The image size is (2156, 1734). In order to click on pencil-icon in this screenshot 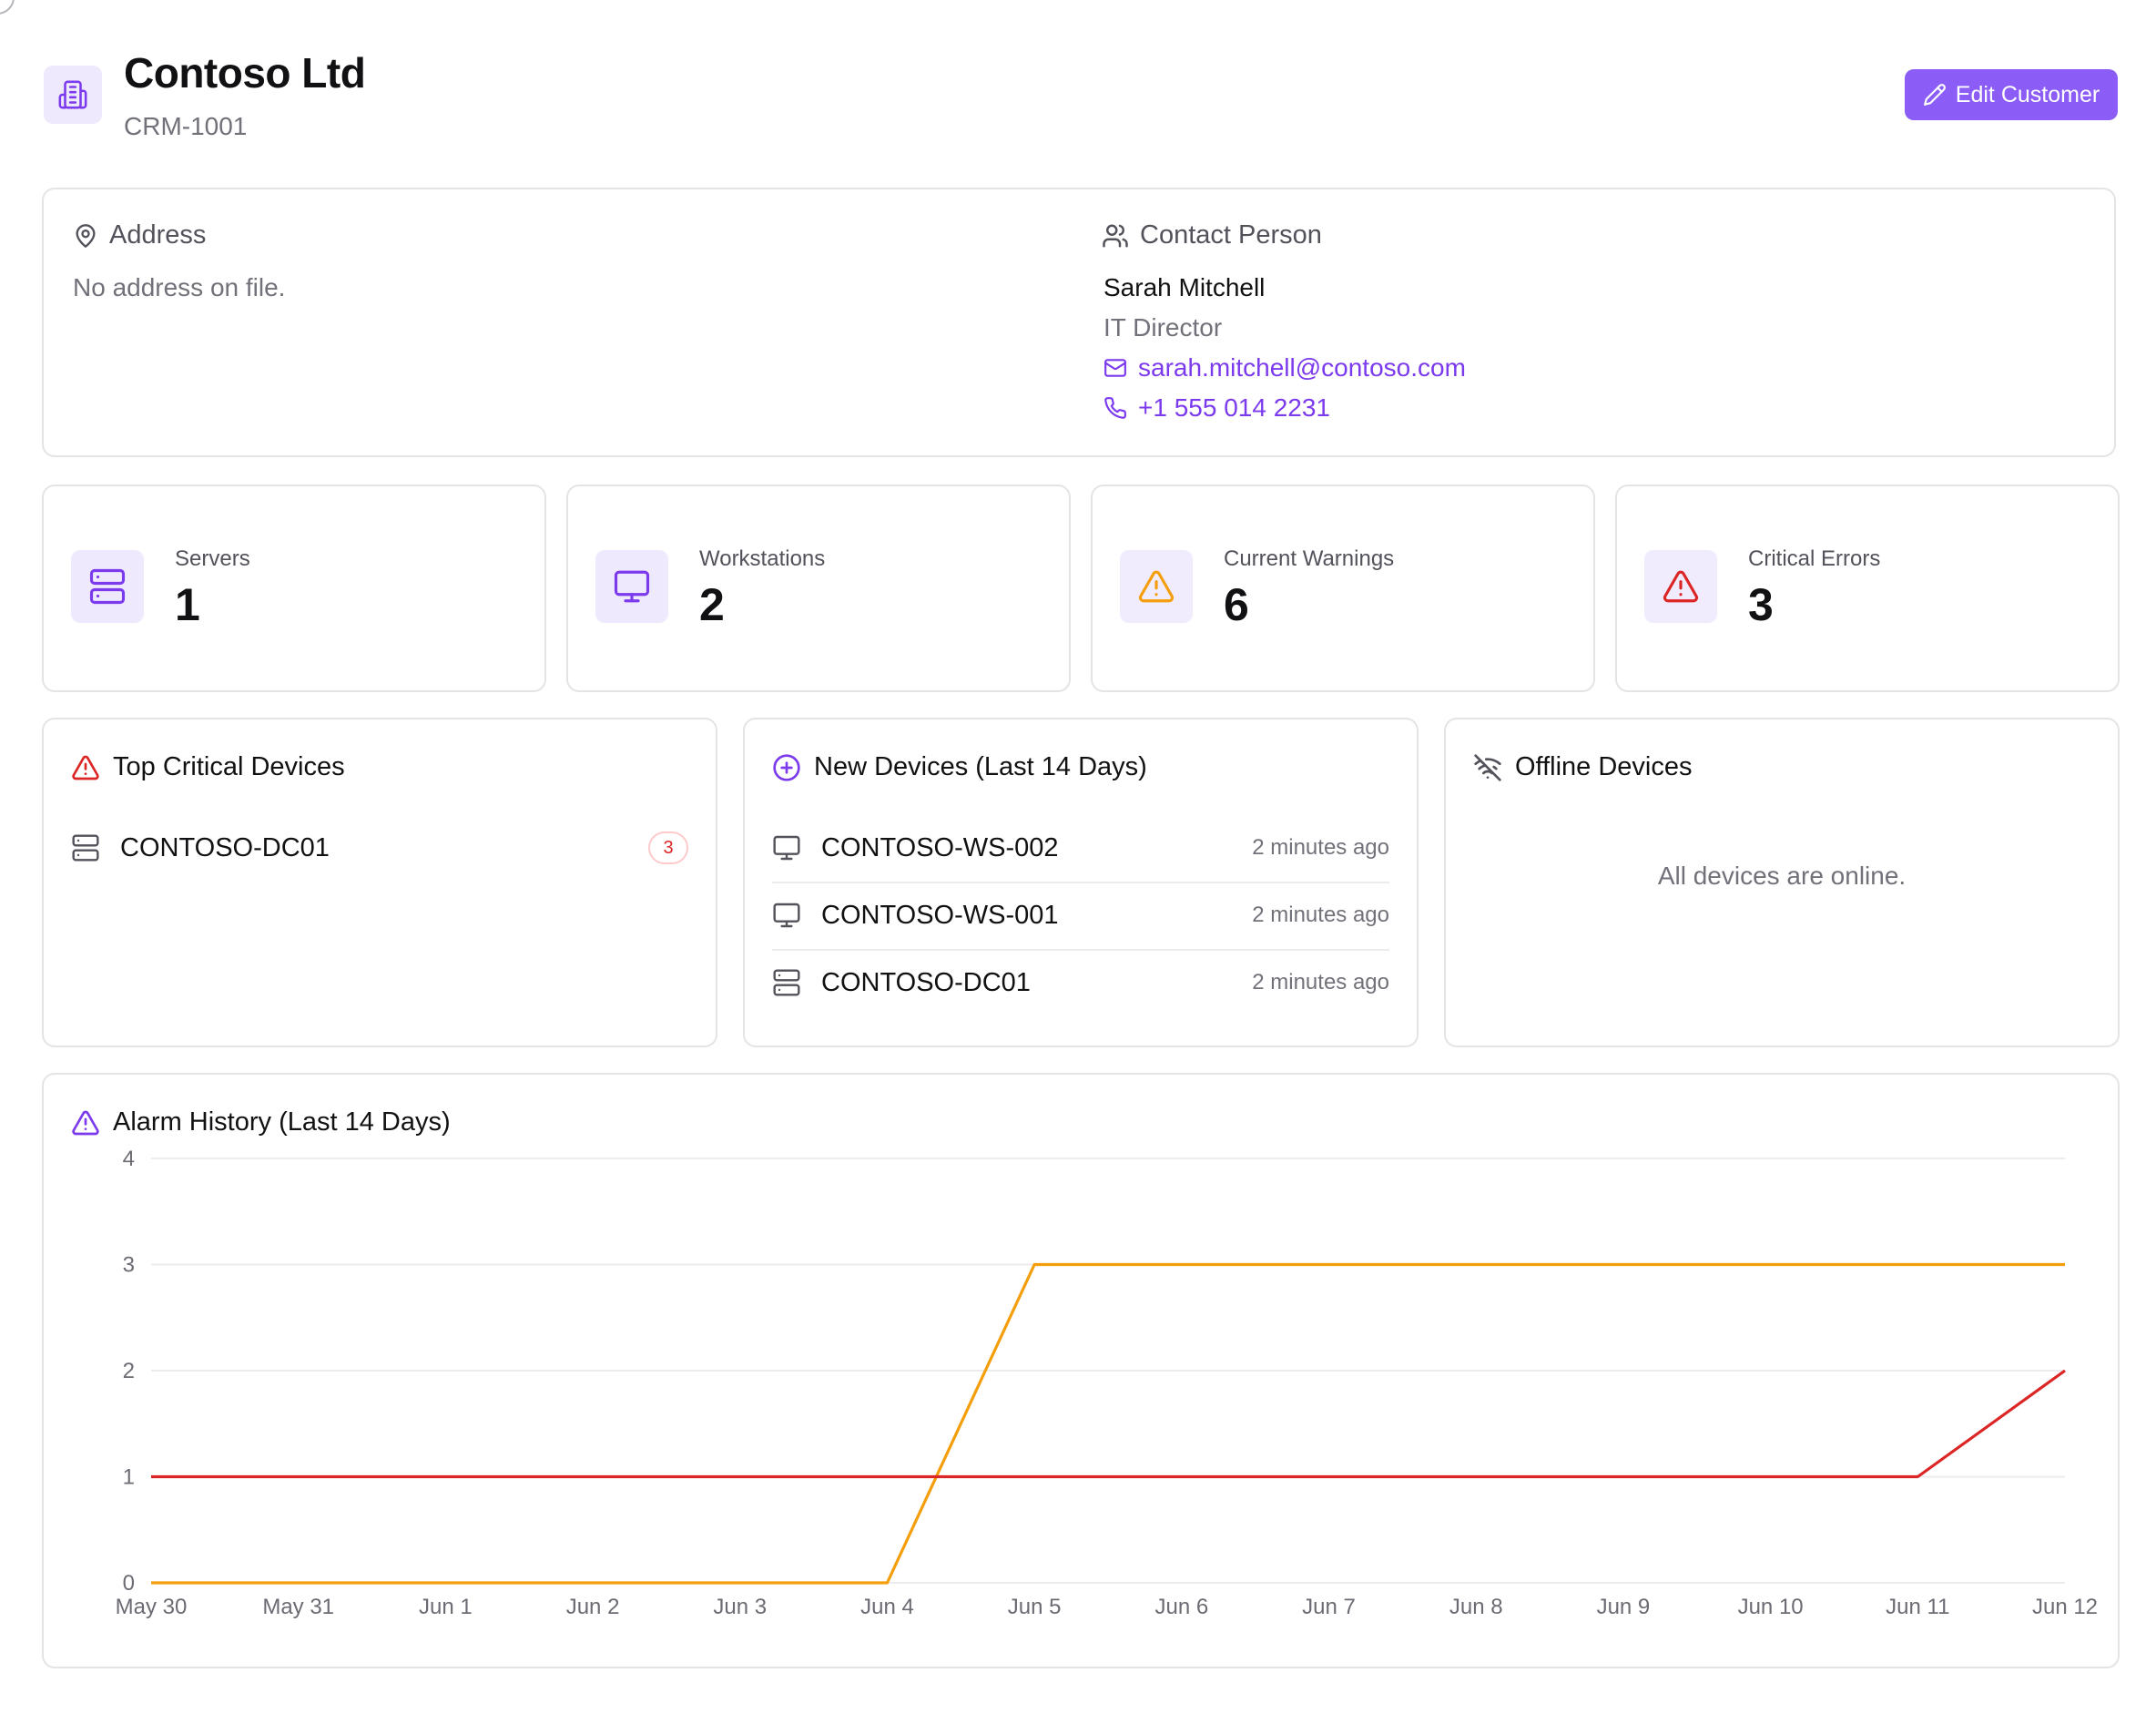, I will do `click(1935, 95)`.